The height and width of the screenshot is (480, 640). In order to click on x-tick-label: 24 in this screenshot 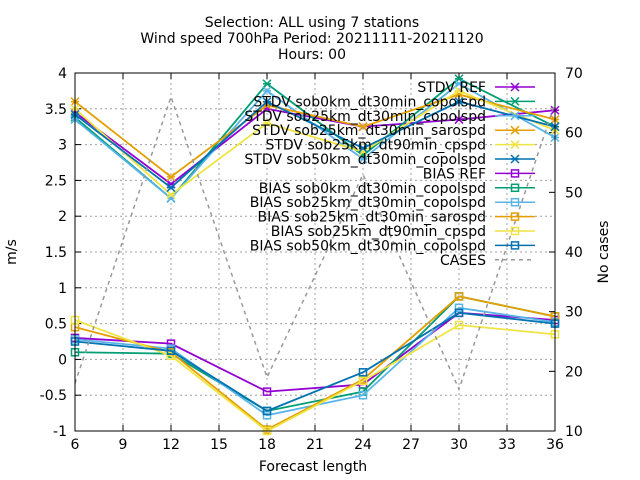, I will do `click(363, 445)`.